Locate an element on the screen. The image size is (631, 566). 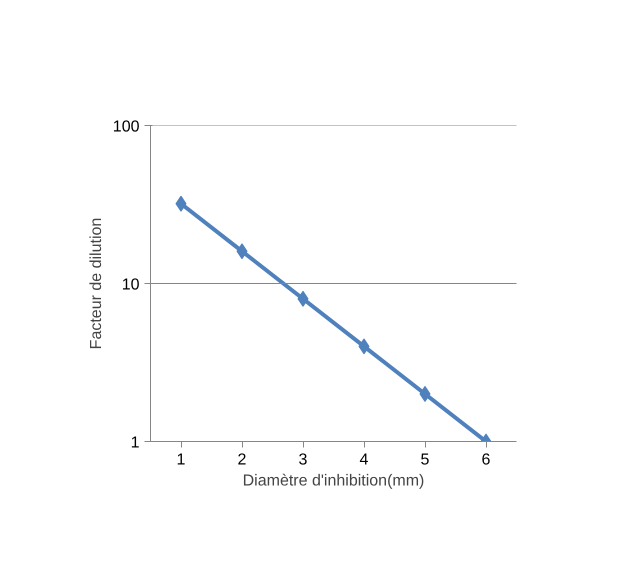
y-tick-label: 1 is located at coordinates (135, 443).